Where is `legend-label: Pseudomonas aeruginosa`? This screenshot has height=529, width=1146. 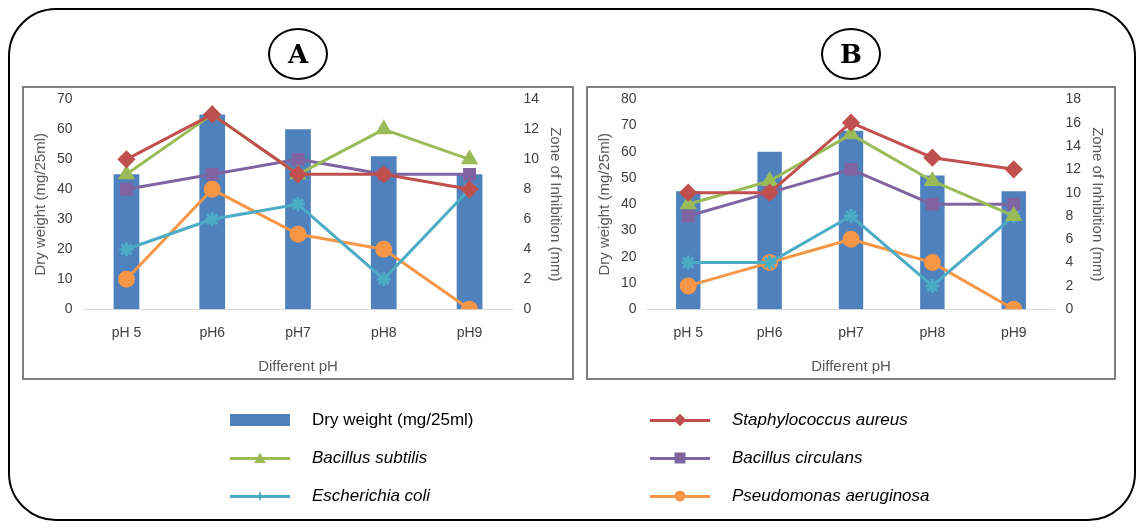 legend-label: Pseudomonas aeruginosa is located at coordinates (831, 496).